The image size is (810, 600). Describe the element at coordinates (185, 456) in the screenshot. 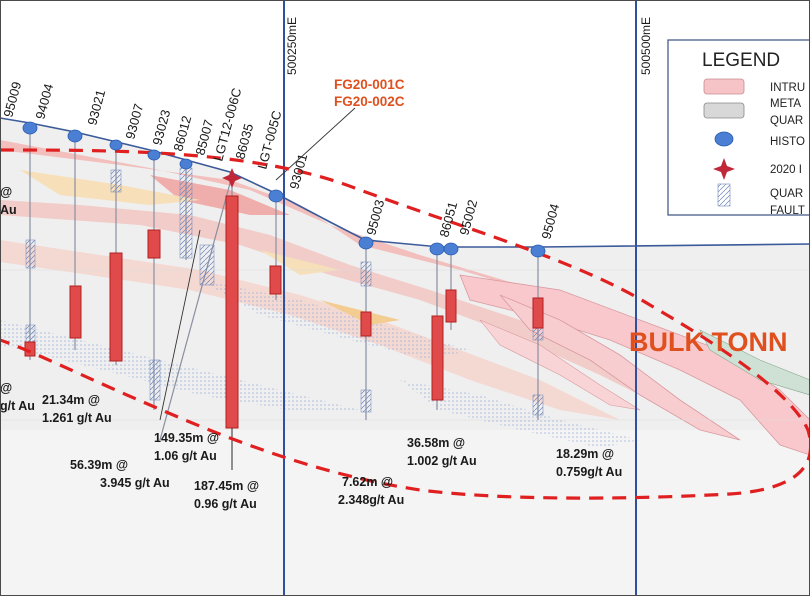

I see `intercept-label: 1.06 g/t Au` at that location.